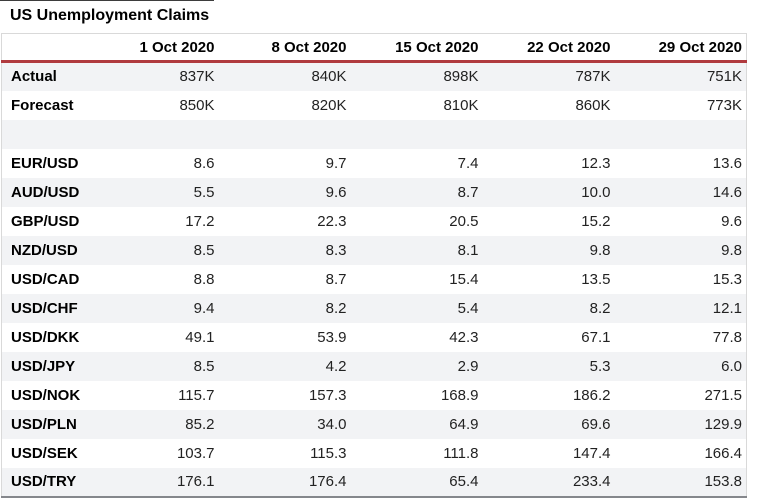 Image resolution: width=758 pixels, height=503 pixels. I want to click on table-cell: 9.4, so click(204, 308).